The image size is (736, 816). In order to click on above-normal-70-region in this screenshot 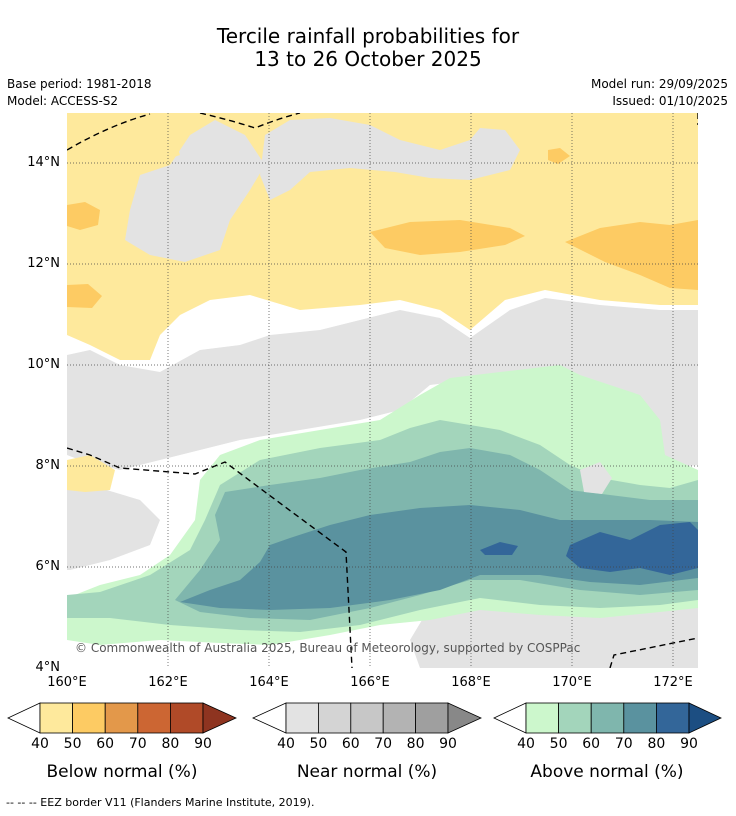, I will do `click(439, 557)`.